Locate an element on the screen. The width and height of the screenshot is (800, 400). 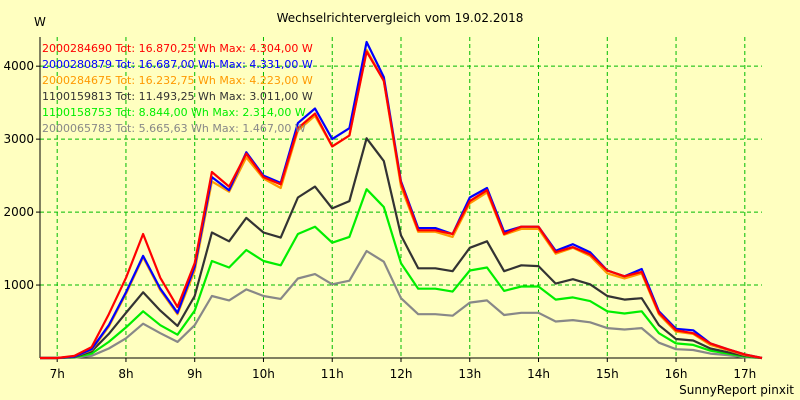
y-tick-label: 1000 is located at coordinates (18, 285).